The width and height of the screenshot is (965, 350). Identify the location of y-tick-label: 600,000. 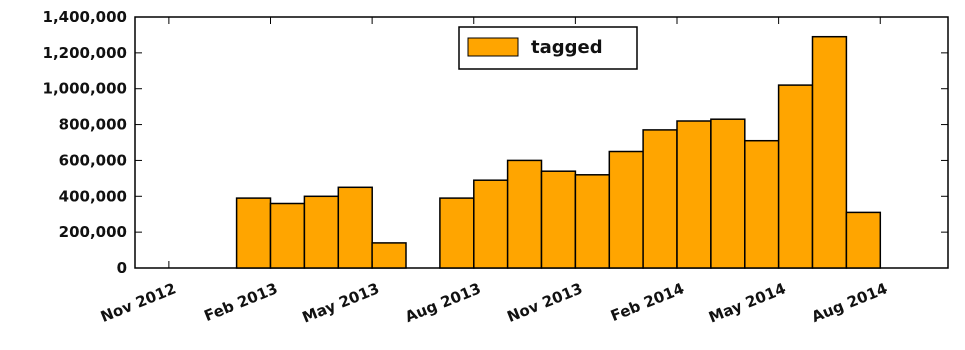
(93, 160).